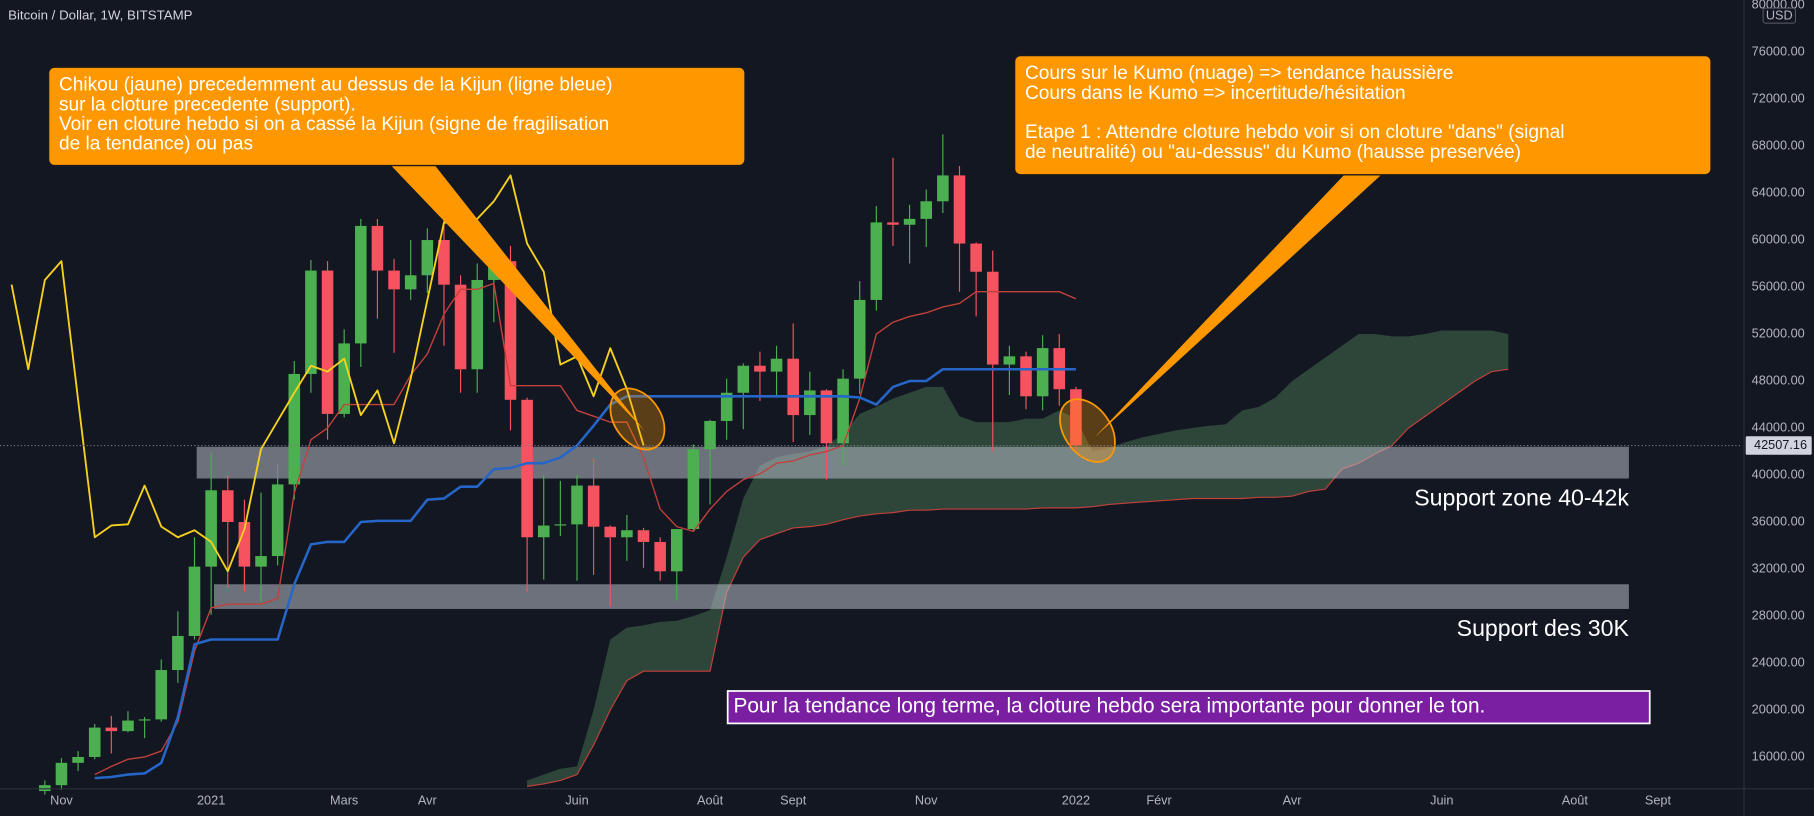  I want to click on last-price-label: 42507.16, so click(1780, 444).